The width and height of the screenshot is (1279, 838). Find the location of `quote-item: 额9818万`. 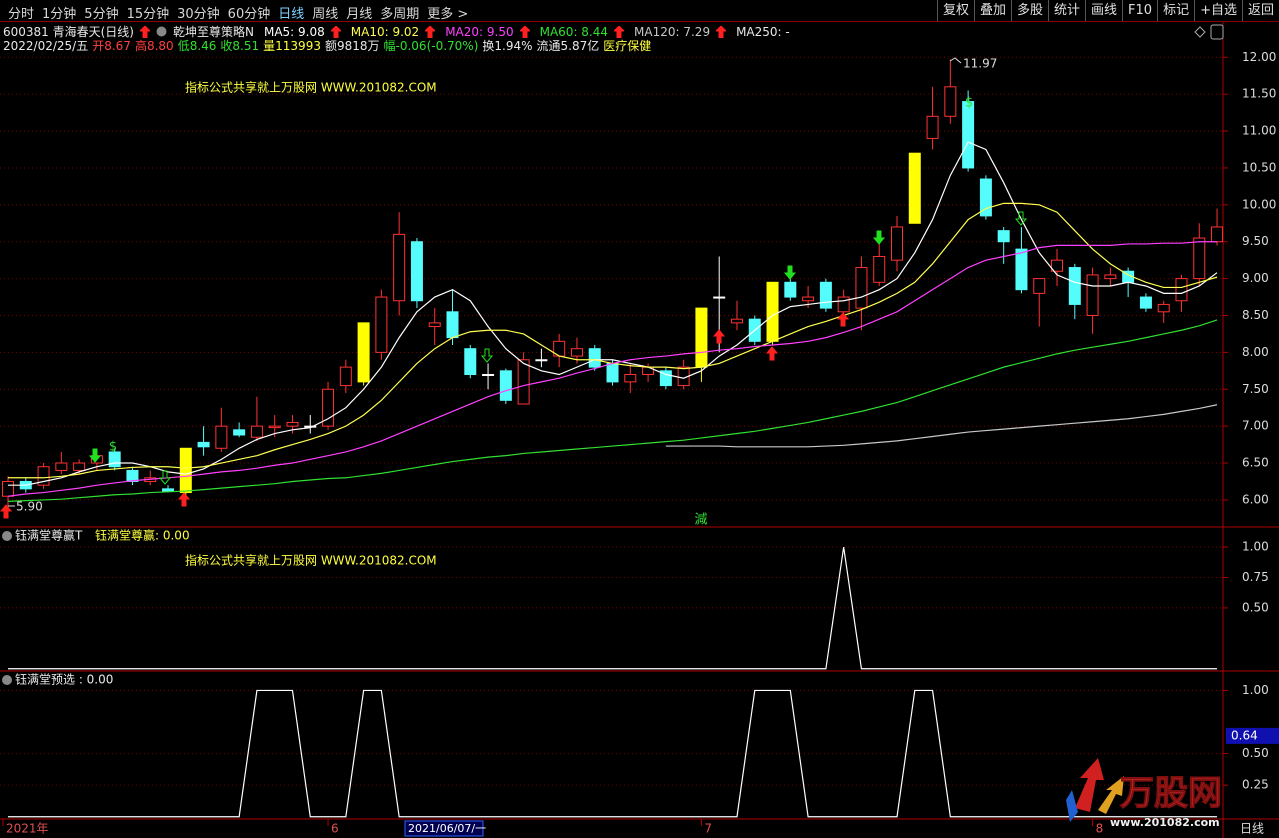

quote-item: 额9818万 is located at coordinates (352, 46).